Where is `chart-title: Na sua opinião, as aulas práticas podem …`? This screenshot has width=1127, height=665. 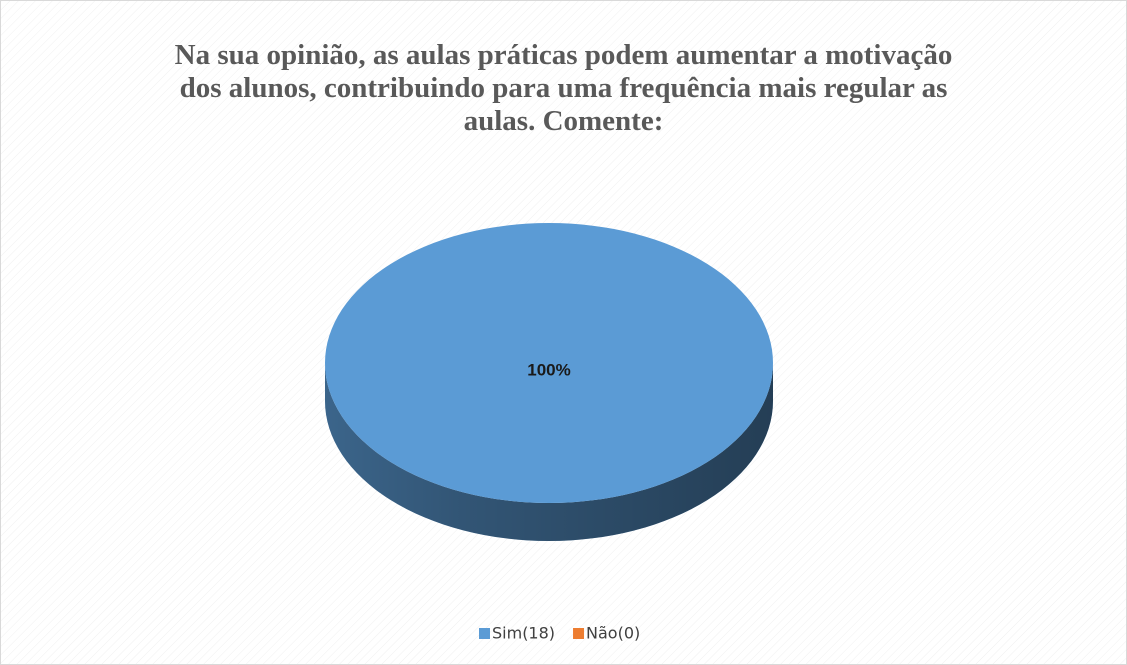 chart-title: Na sua opinião, as aulas práticas podem … is located at coordinates (563, 88).